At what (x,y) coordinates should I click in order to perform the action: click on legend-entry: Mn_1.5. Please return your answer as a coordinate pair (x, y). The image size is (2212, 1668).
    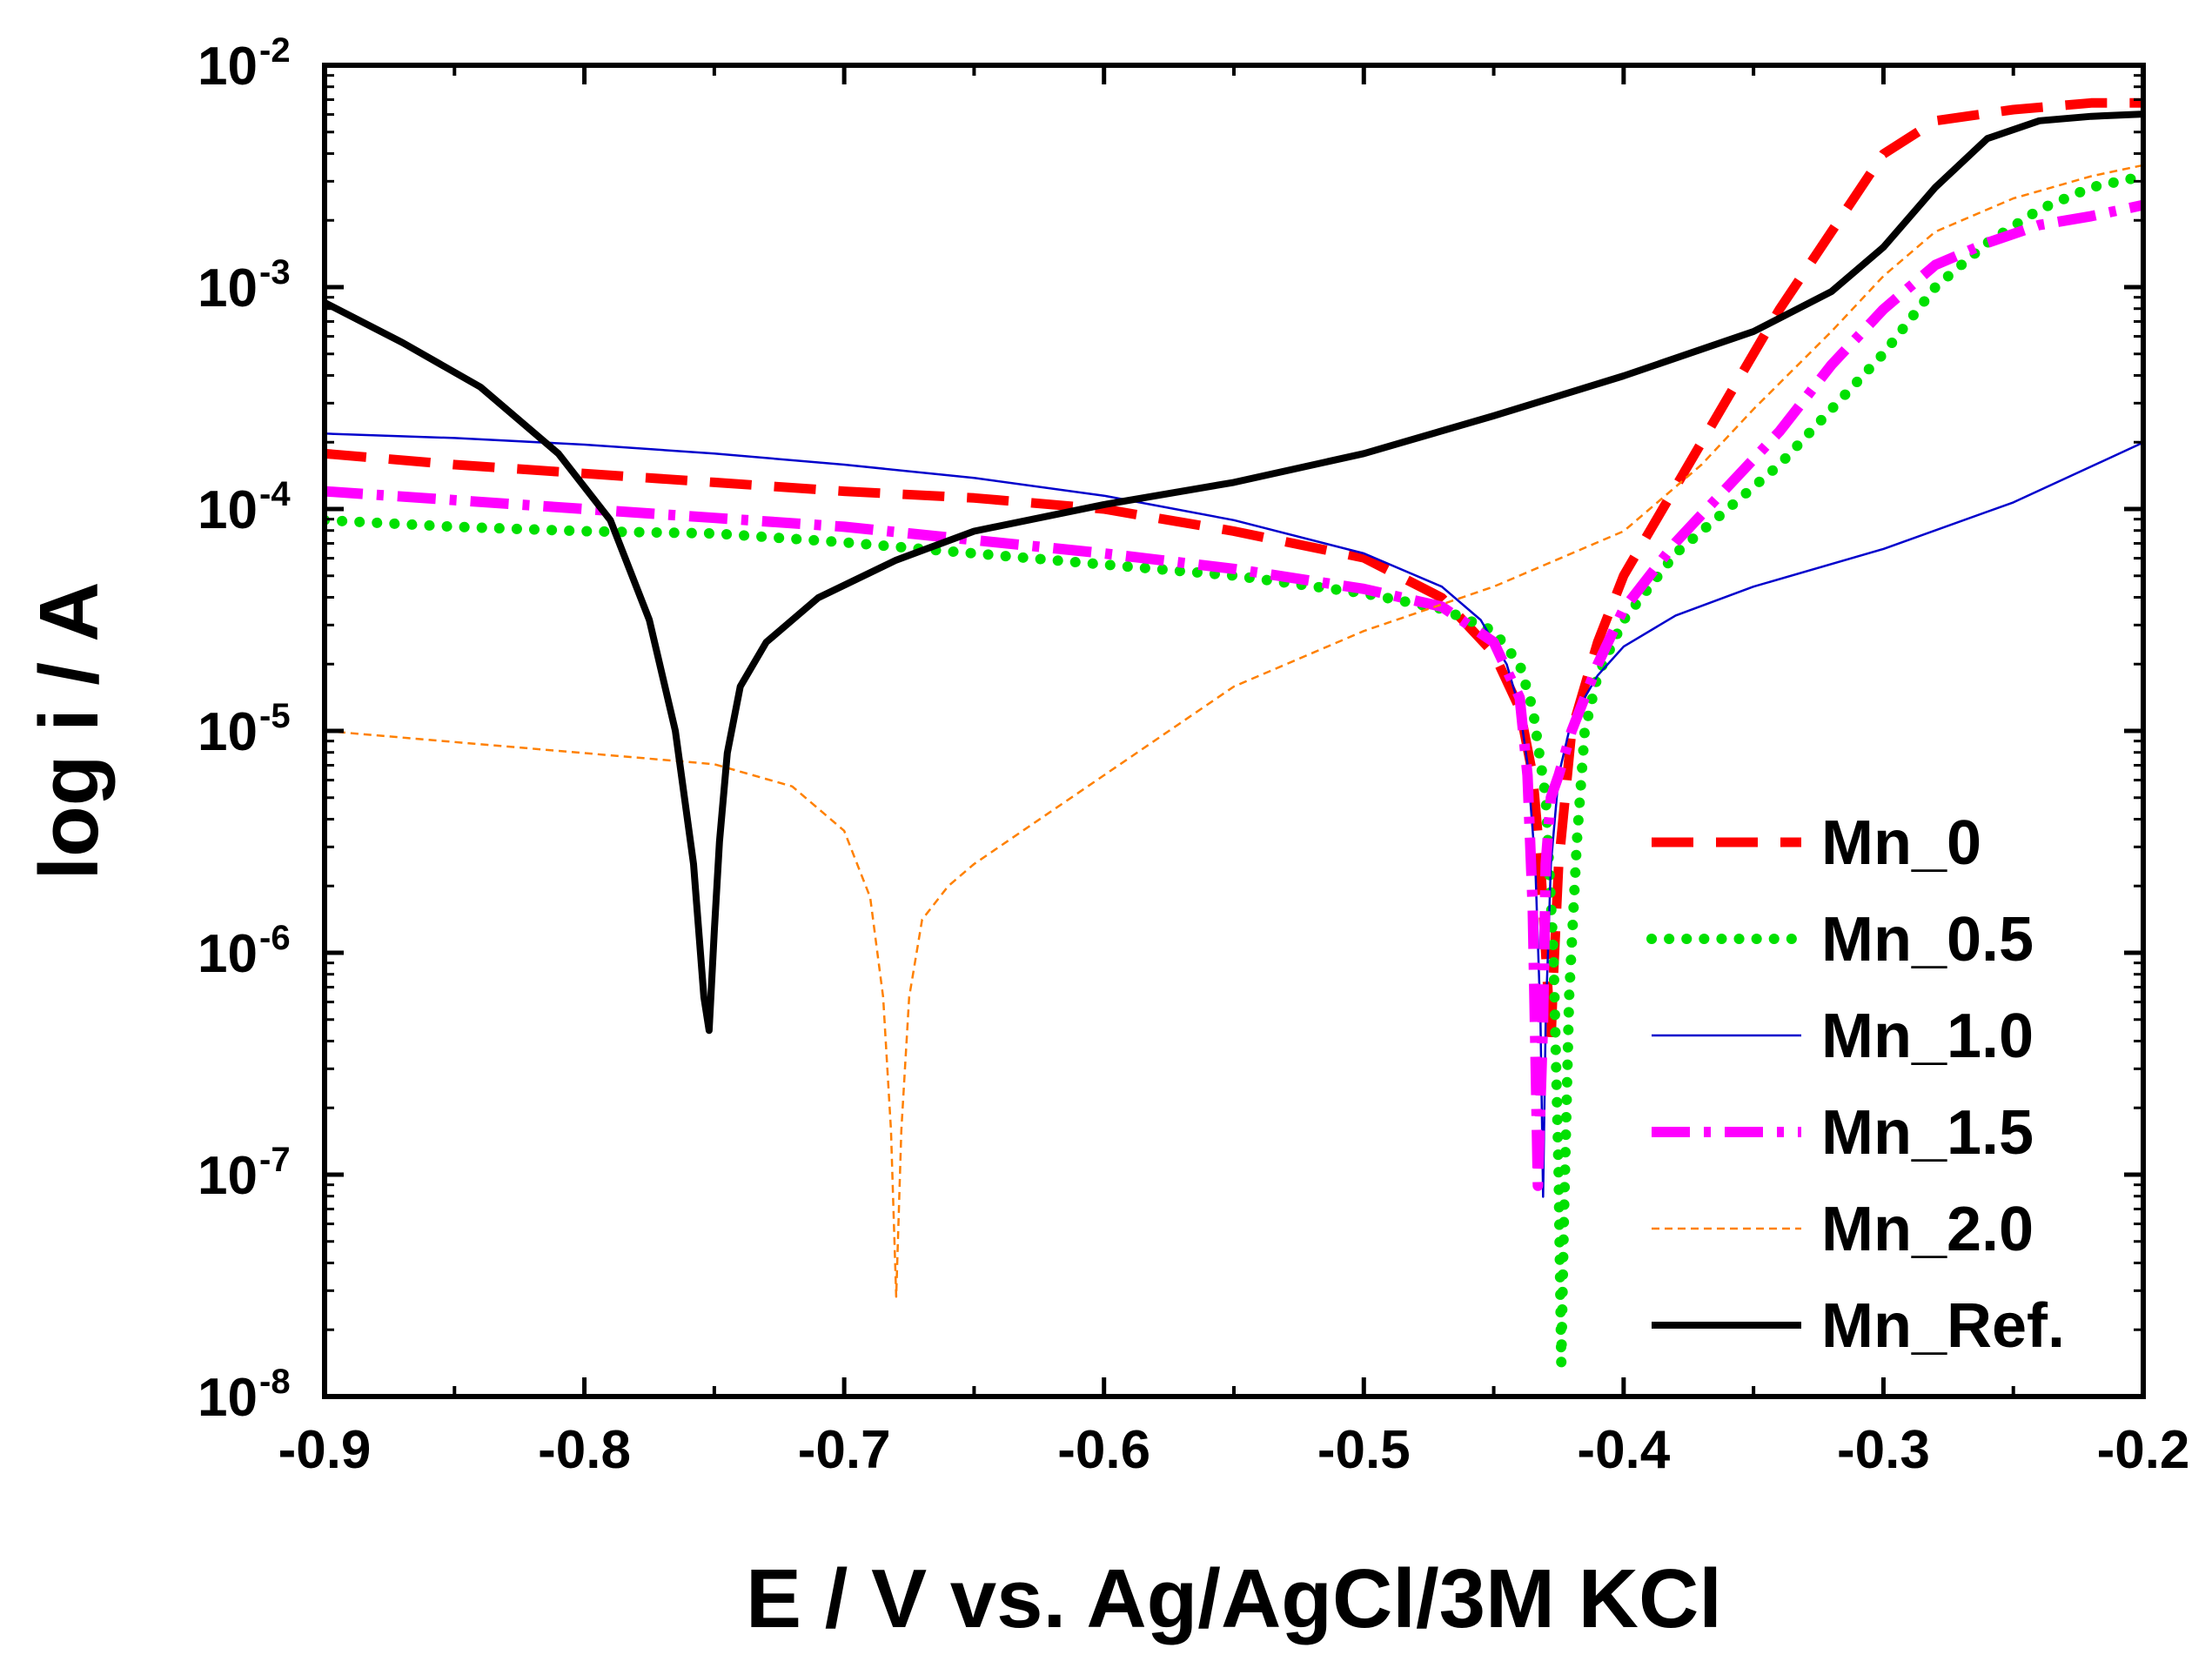
    Looking at the image, I should click on (1843, 1133).